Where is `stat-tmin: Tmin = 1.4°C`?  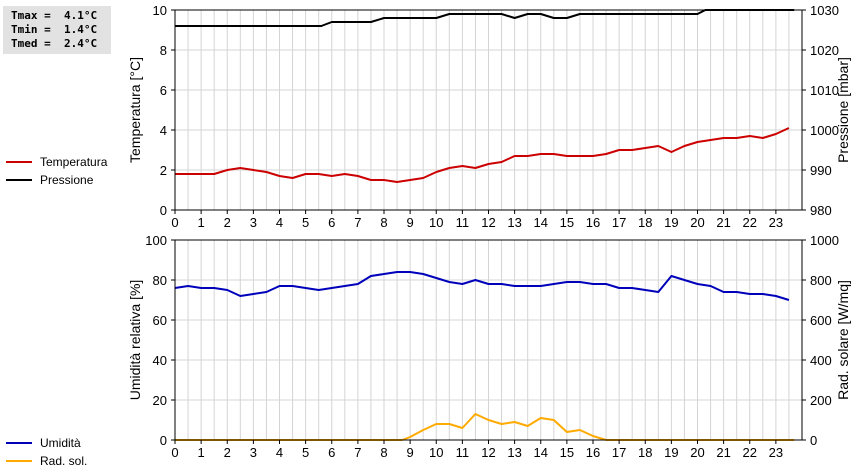
stat-tmin: Tmin = 1.4°C is located at coordinates (54, 29).